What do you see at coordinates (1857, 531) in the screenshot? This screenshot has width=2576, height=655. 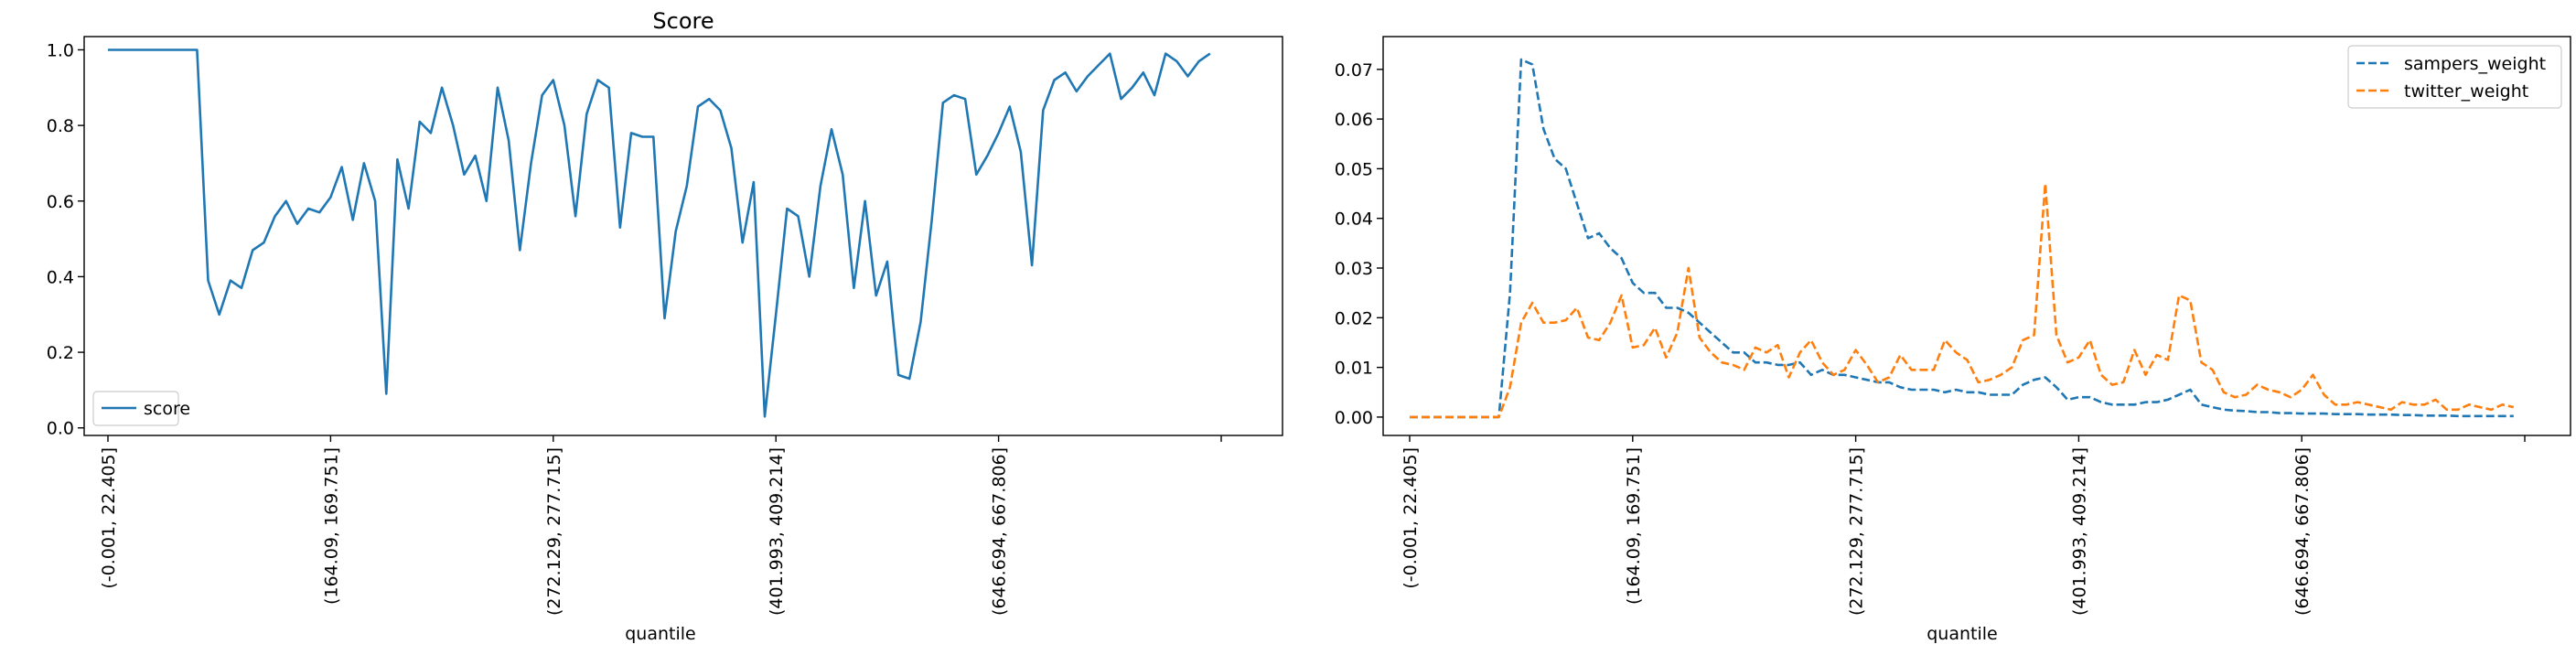 I see `x-tick-label-weights: (272.129, 277.715]` at bounding box center [1857, 531].